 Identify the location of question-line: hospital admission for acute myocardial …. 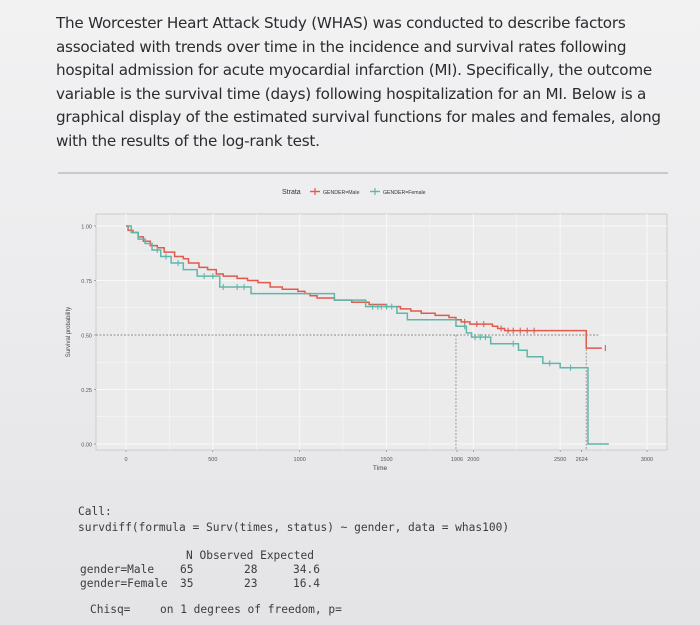
(354, 70).